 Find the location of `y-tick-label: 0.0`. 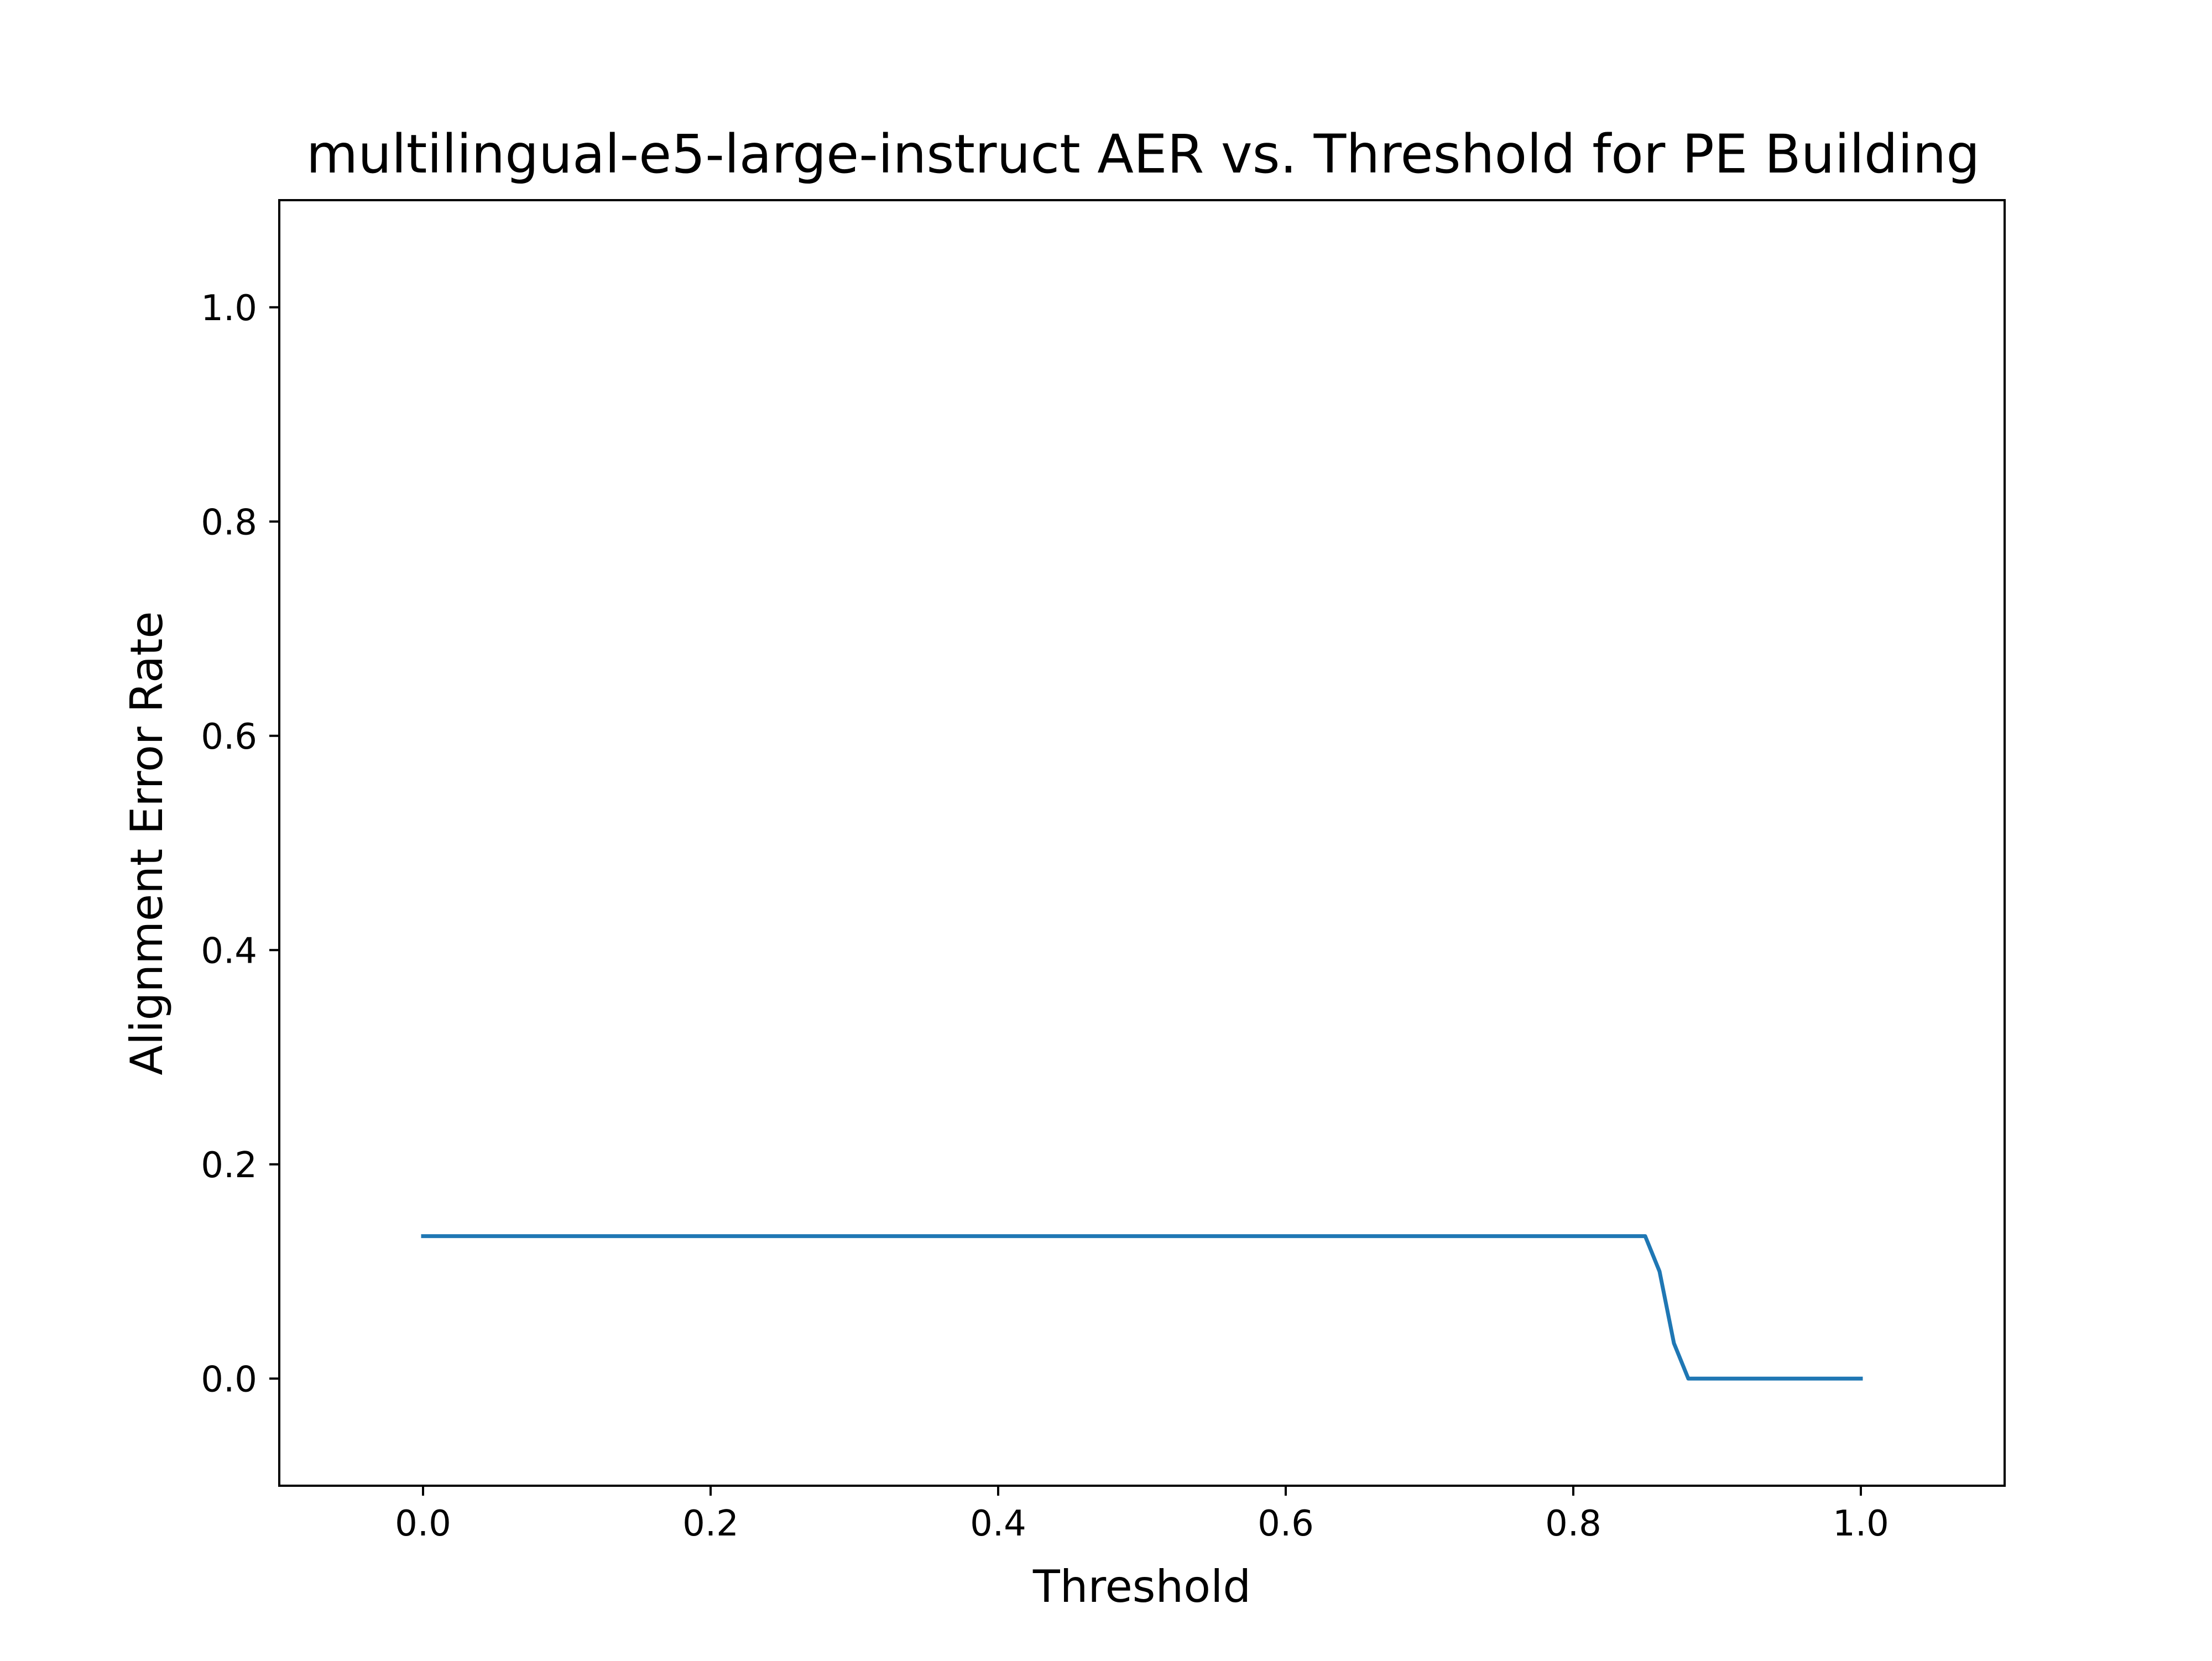

y-tick-label: 0.0 is located at coordinates (229, 1379).